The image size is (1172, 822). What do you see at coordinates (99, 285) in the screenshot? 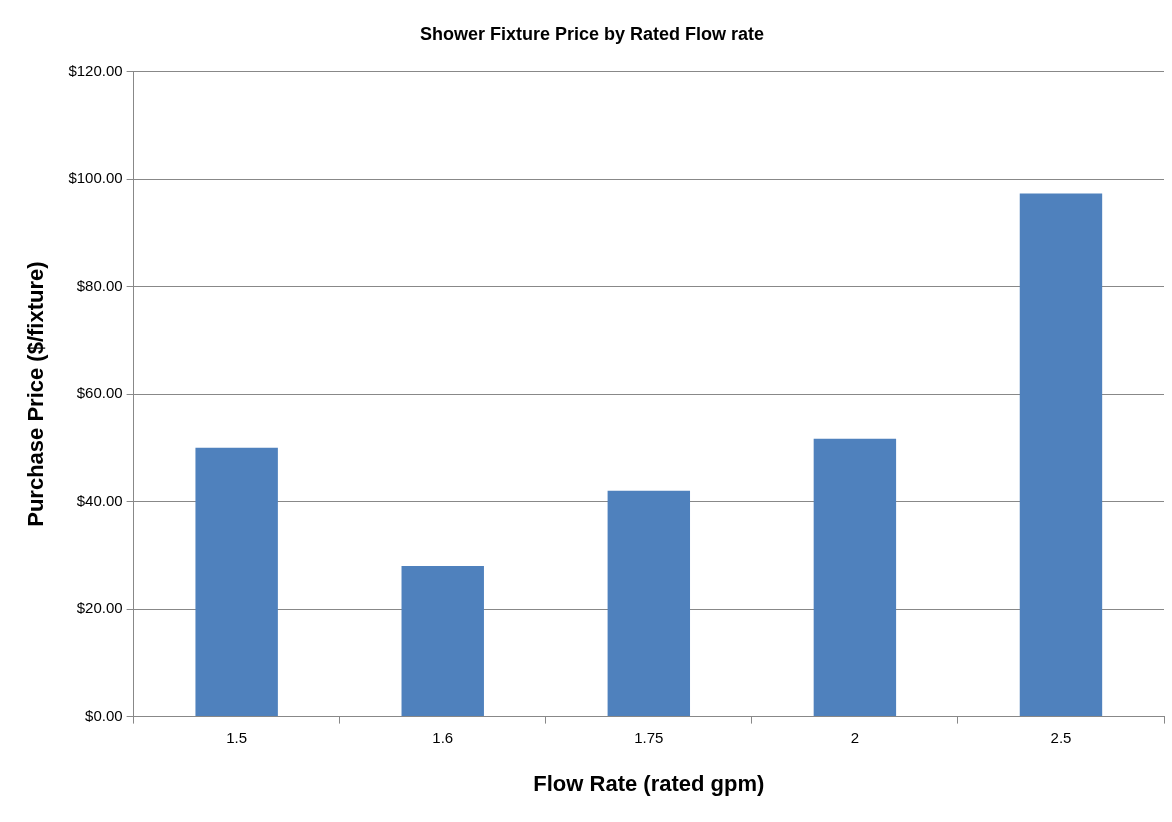
I see `y-tick-label: $80.00` at bounding box center [99, 285].